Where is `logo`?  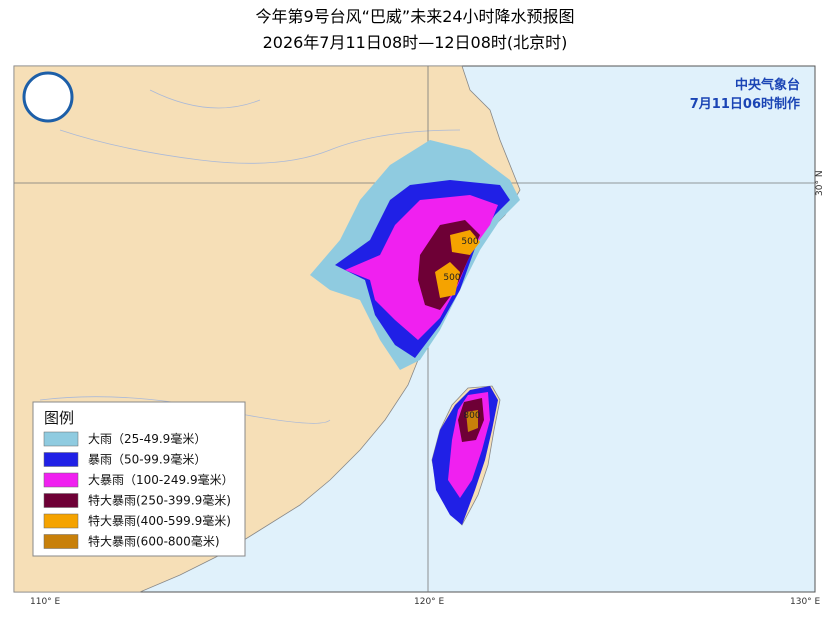
logo is located at coordinates (48, 97).